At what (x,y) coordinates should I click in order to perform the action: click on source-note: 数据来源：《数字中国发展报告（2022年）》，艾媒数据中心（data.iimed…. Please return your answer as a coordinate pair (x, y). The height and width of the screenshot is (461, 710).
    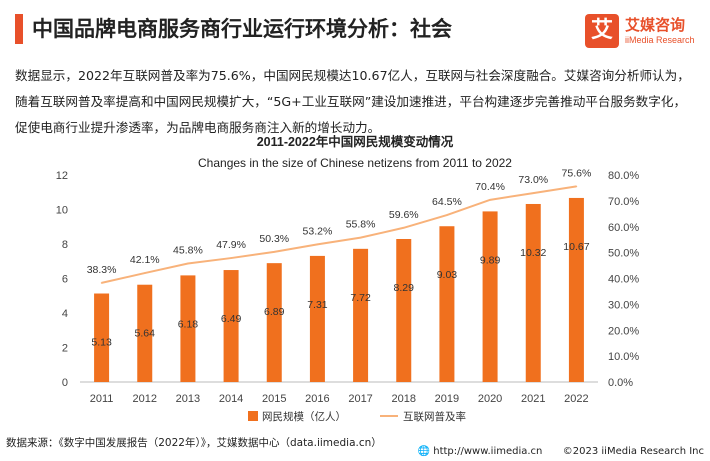
    Looking at the image, I should click on (194, 443).